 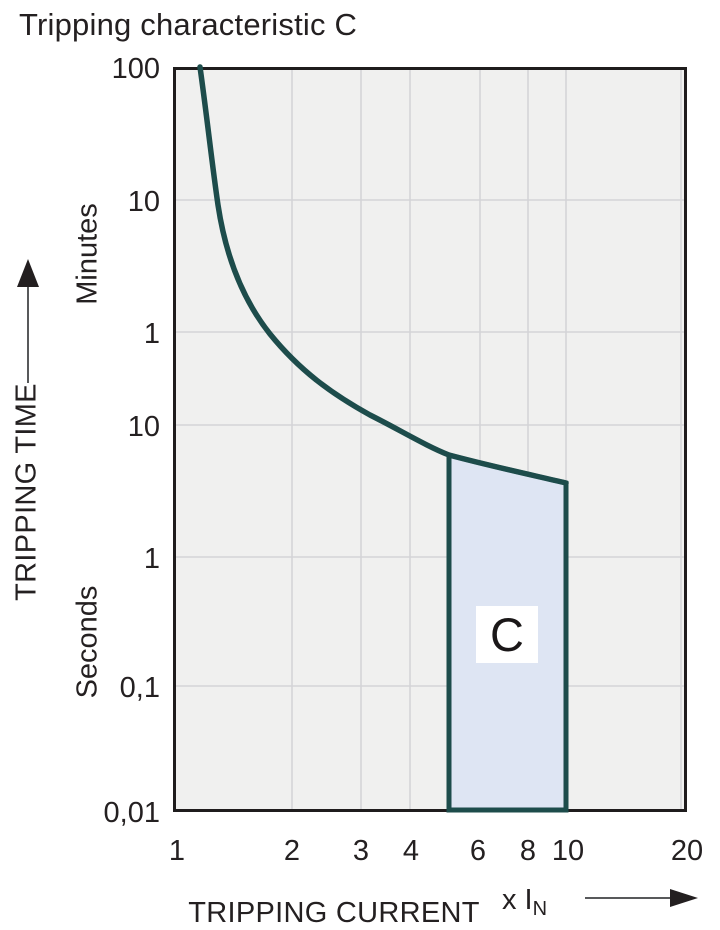 I want to click on x-tick-10: 10, so click(x=568, y=851).